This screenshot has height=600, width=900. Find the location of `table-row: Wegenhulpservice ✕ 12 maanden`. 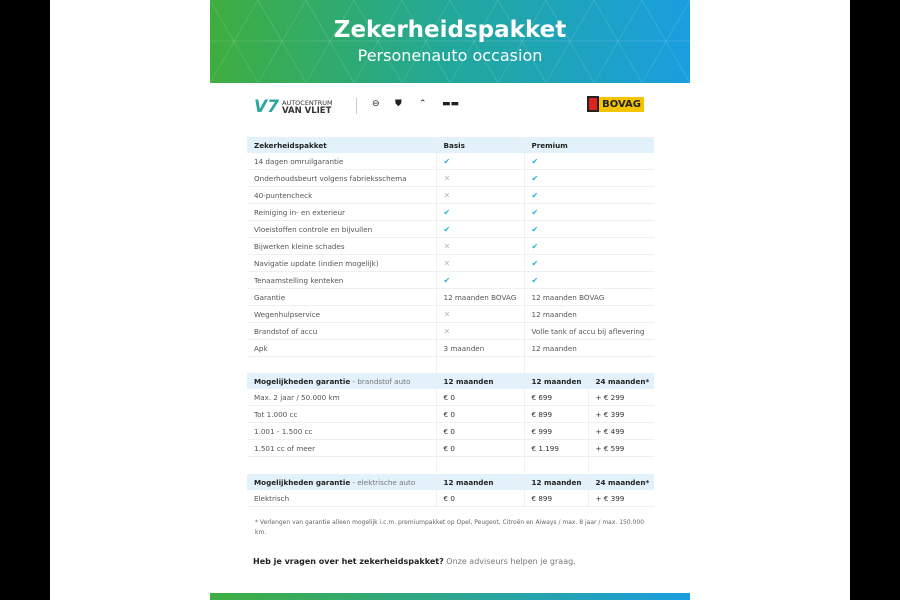

table-row: Wegenhulpservice ✕ 12 maanden is located at coordinates (450, 314).